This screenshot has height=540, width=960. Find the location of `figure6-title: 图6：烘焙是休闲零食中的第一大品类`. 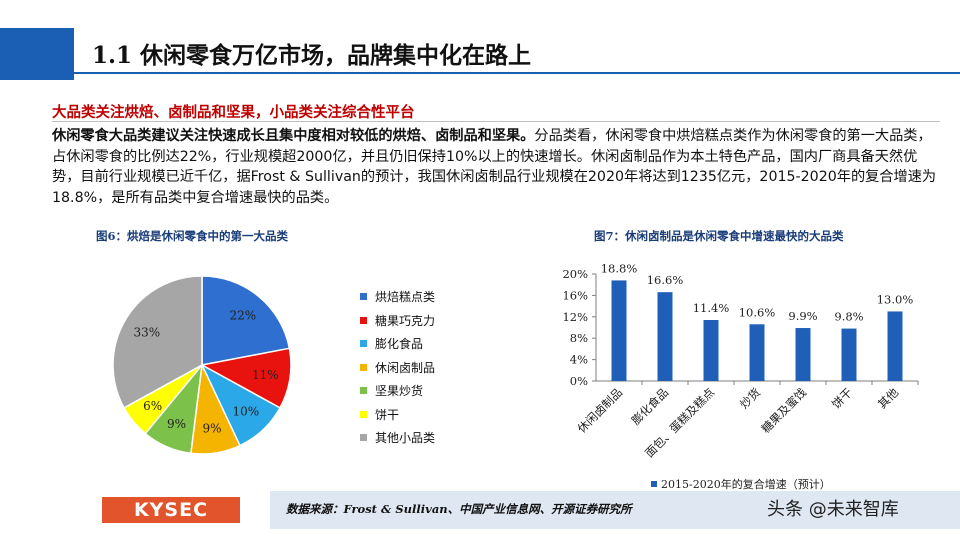

figure6-title: 图6：烘焙是休闲零食中的第一大品类 is located at coordinates (192, 236).